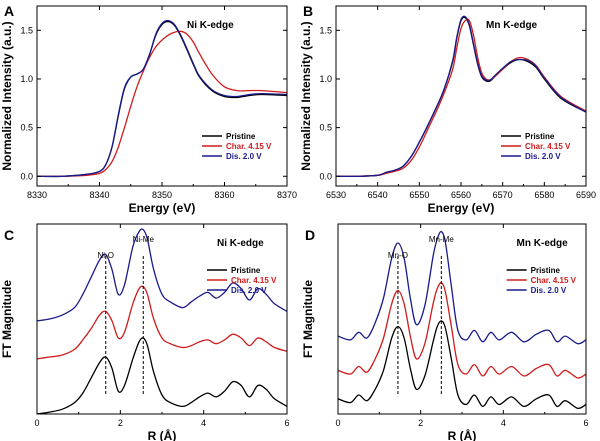 Image resolution: width=600 pixels, height=441 pixels. Describe the element at coordinates (441, 239) in the screenshot. I see `annotation-label: Mn-Me` at that location.